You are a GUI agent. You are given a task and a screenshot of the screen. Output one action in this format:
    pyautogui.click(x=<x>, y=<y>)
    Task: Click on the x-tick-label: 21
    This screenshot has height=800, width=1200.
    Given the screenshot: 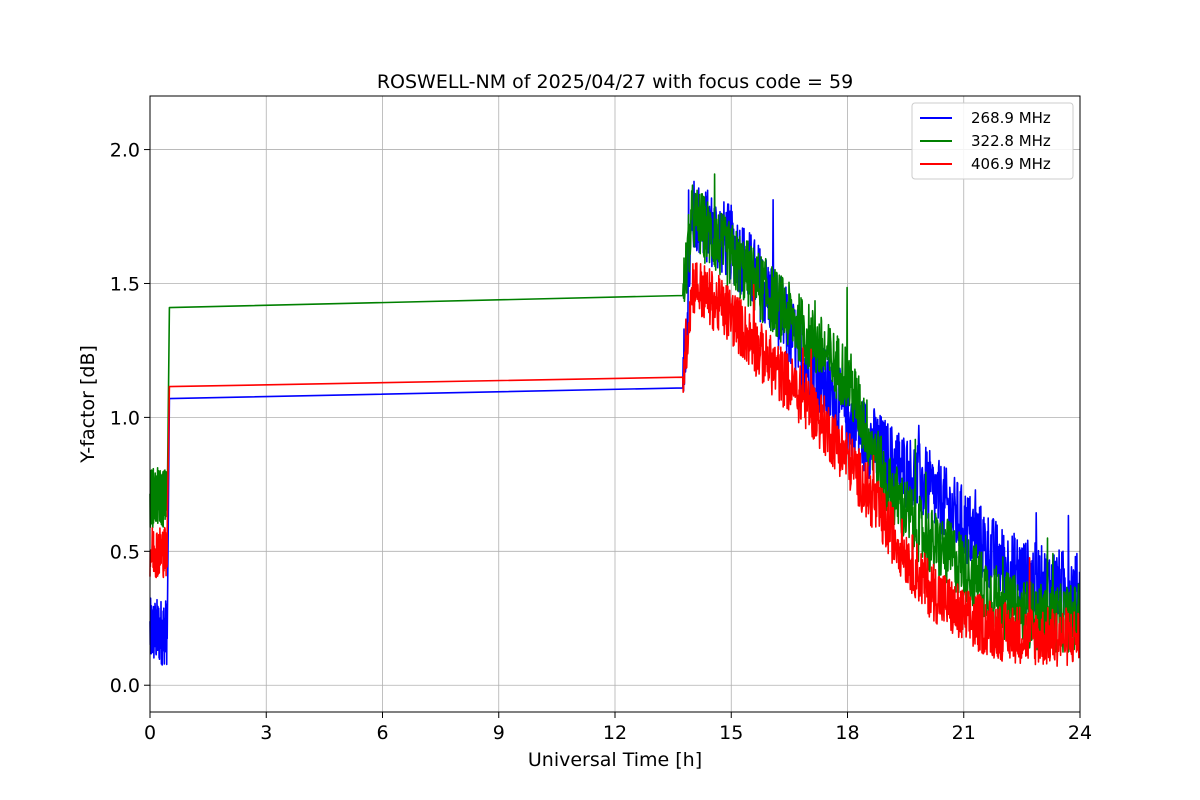 What is the action you would take?
    pyautogui.click(x=964, y=733)
    